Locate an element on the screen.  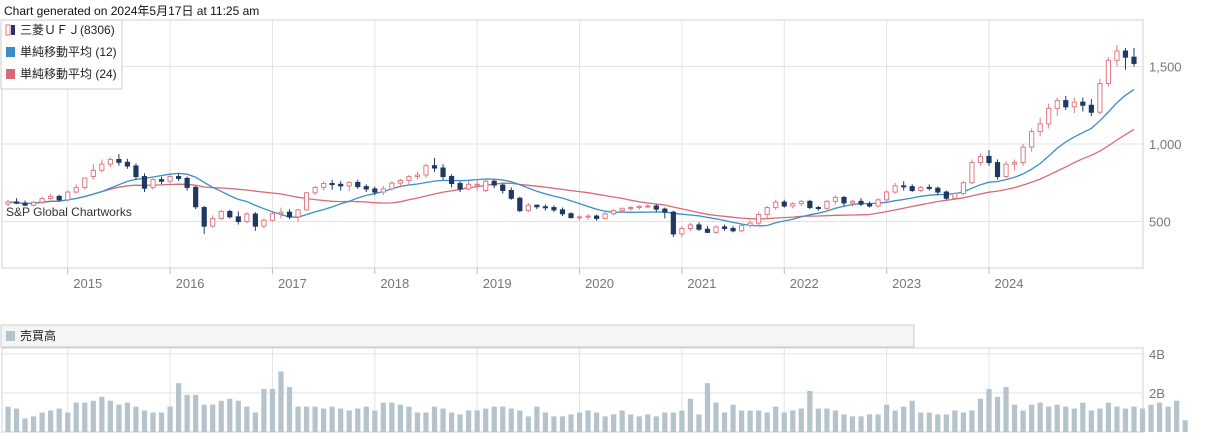
blue-swatch-icon is located at coordinates (10, 52).